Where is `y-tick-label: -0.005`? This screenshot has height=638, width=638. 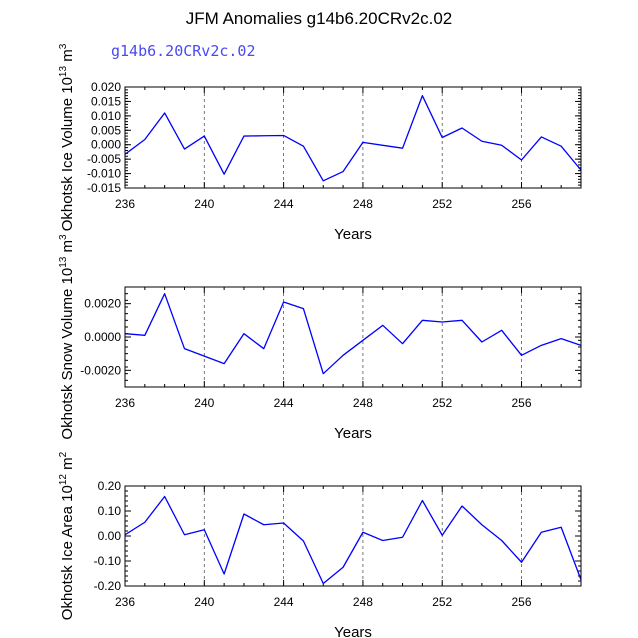 y-tick-label: -0.005 is located at coordinates (104, 159).